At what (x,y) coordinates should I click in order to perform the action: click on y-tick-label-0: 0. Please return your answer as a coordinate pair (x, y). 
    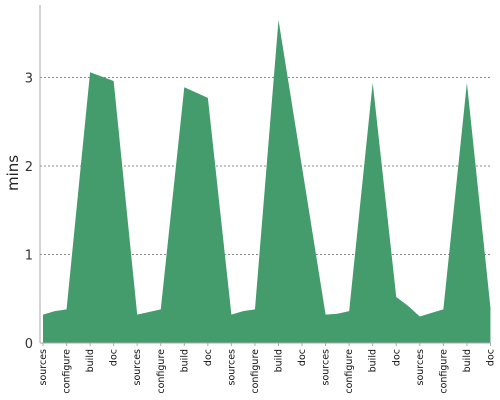
    Looking at the image, I should click on (29, 344).